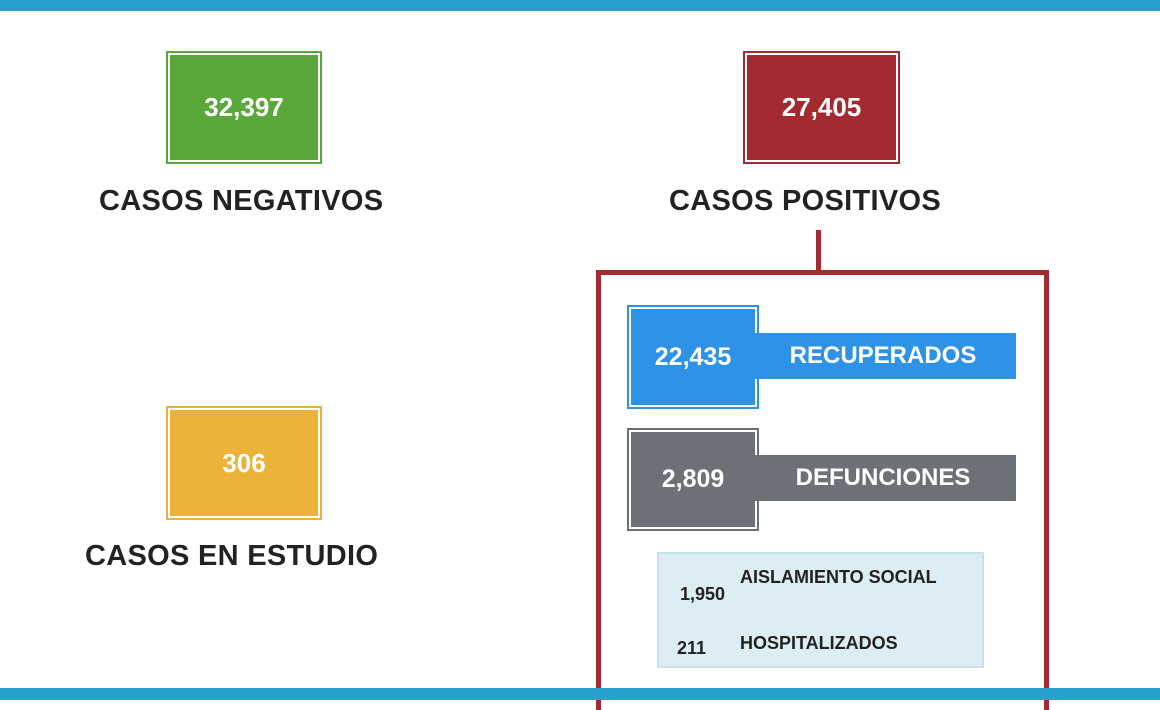 The height and width of the screenshot is (710, 1160). I want to click on study-cases-value: 306, so click(244, 463).